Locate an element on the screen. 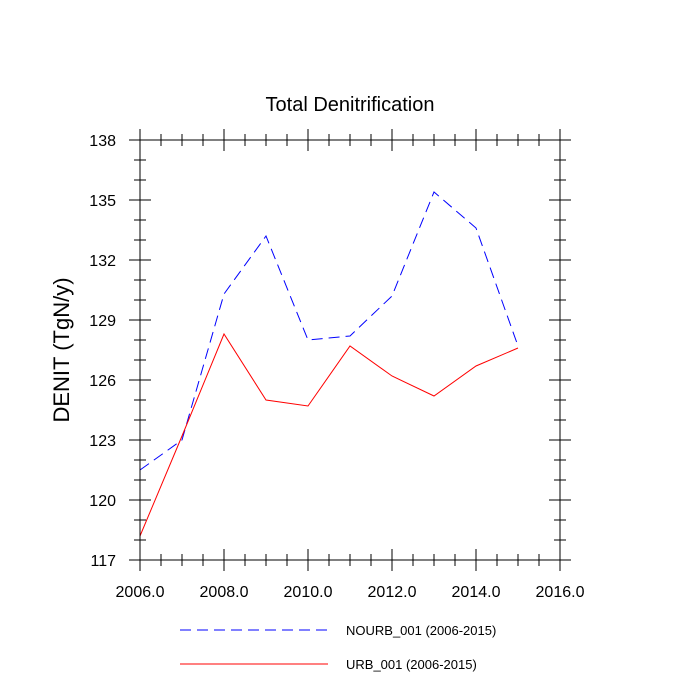  x-tick-label: 2006.0 is located at coordinates (140, 592).